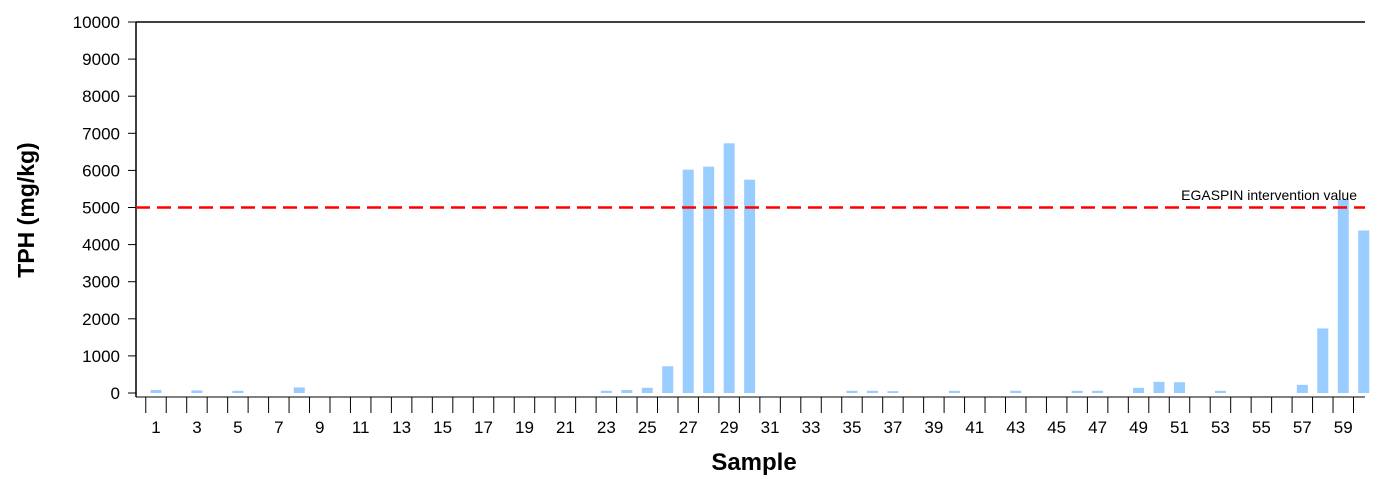 Image resolution: width=1378 pixels, height=479 pixels. I want to click on x-tick-label: 43, so click(1015, 427).